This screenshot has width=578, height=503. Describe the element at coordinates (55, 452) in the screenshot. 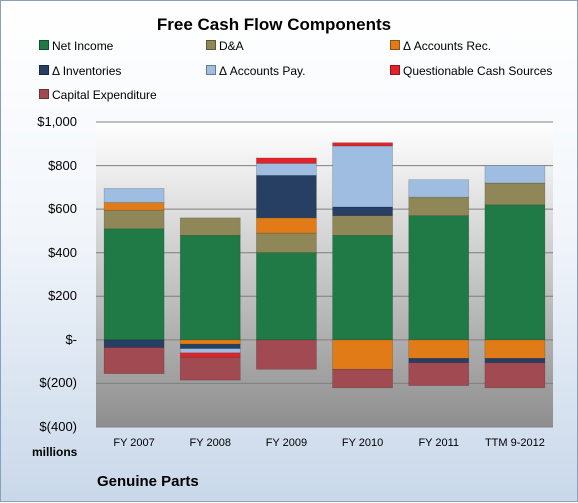

I see `y-axis-units-label: millions` at that location.